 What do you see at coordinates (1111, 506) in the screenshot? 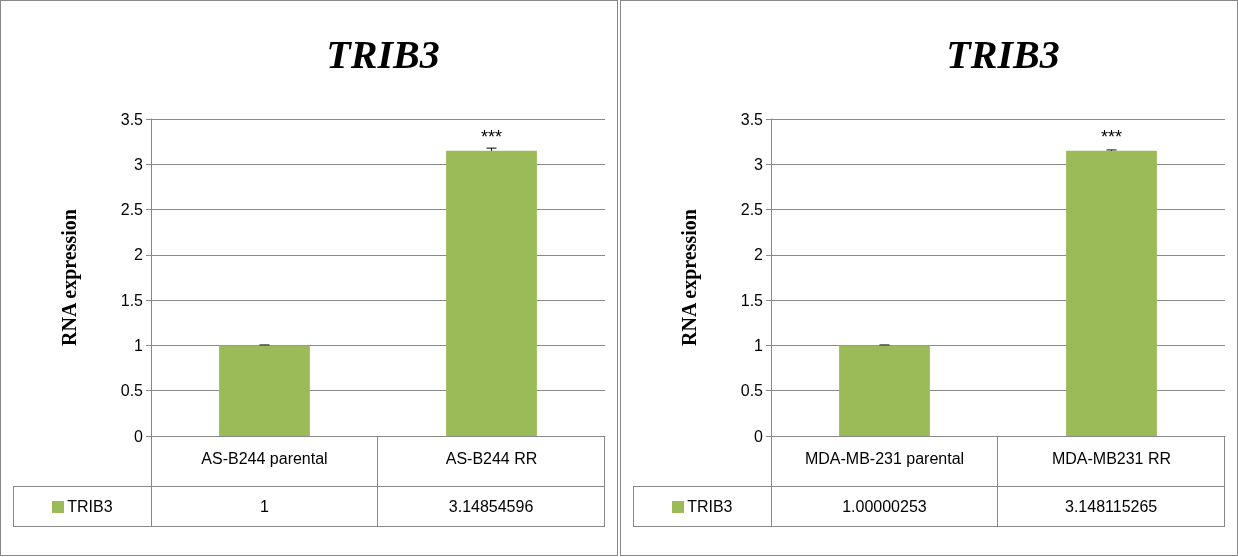
I see `data-label: 3.148115265` at bounding box center [1111, 506].